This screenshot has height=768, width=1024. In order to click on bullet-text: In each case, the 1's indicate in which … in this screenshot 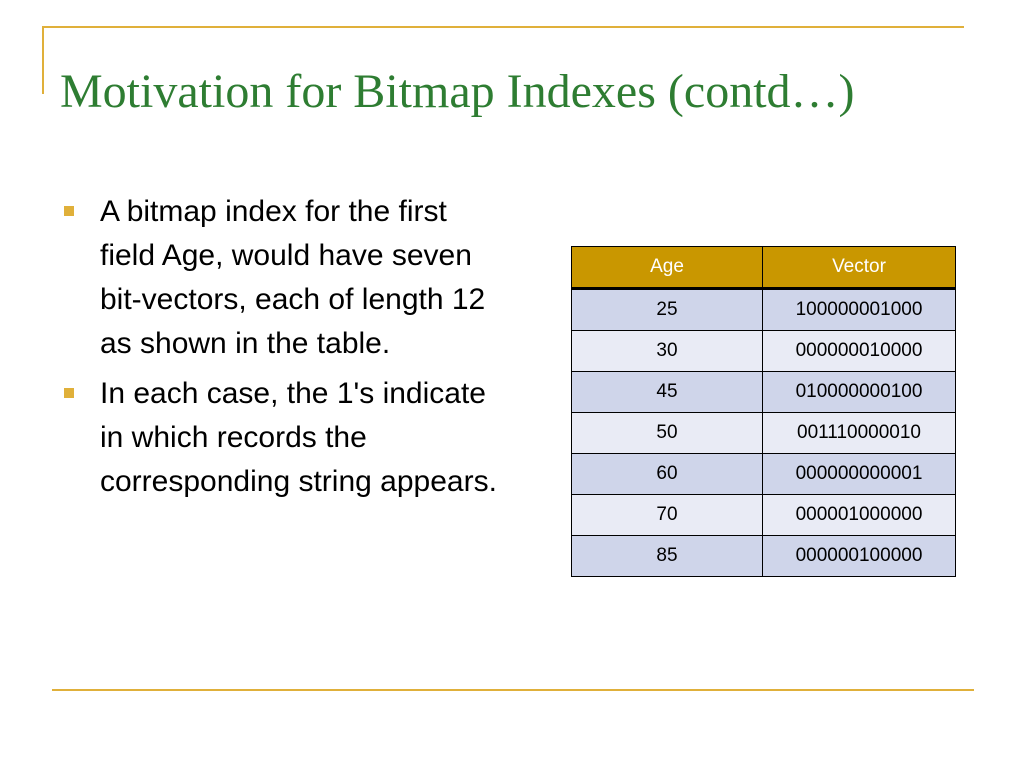, I will do `click(298, 437)`.